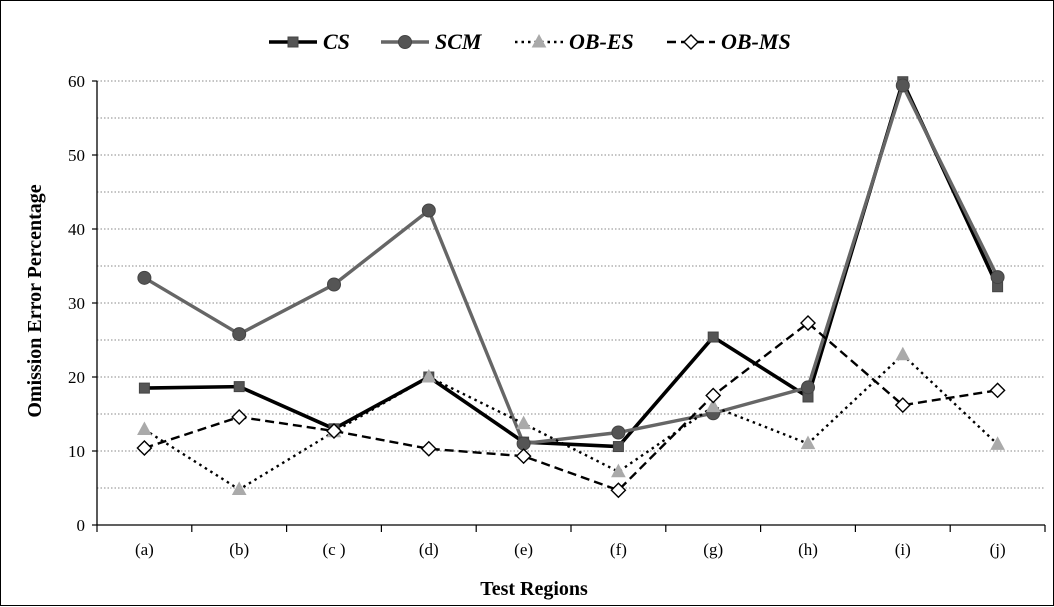  Describe the element at coordinates (144, 549) in the screenshot. I see `x-tick-label: (a)` at that location.